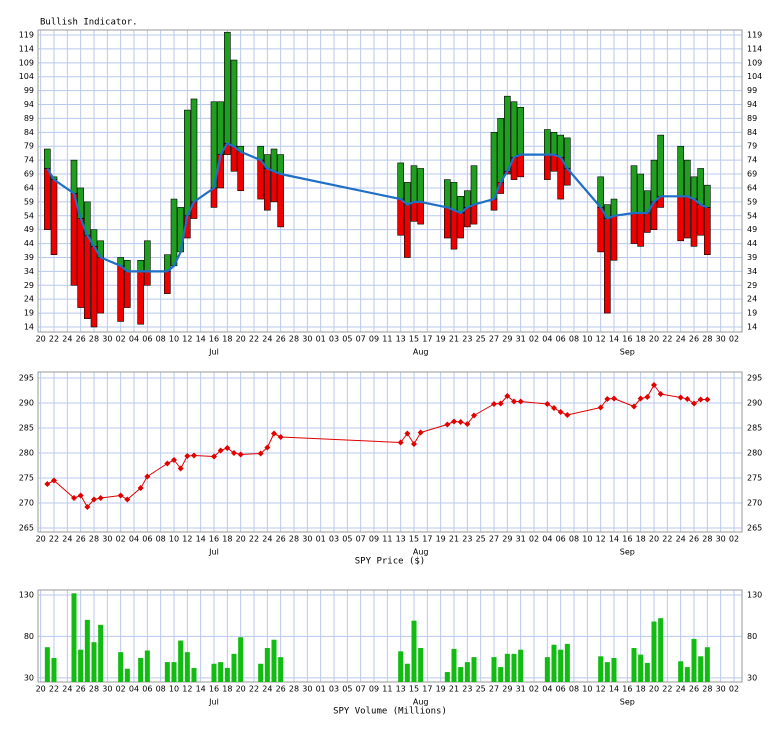 This screenshot has width=784, height=729. Describe the element at coordinates (29, 118) in the screenshot. I see `y-tick-label: 89` at that location.